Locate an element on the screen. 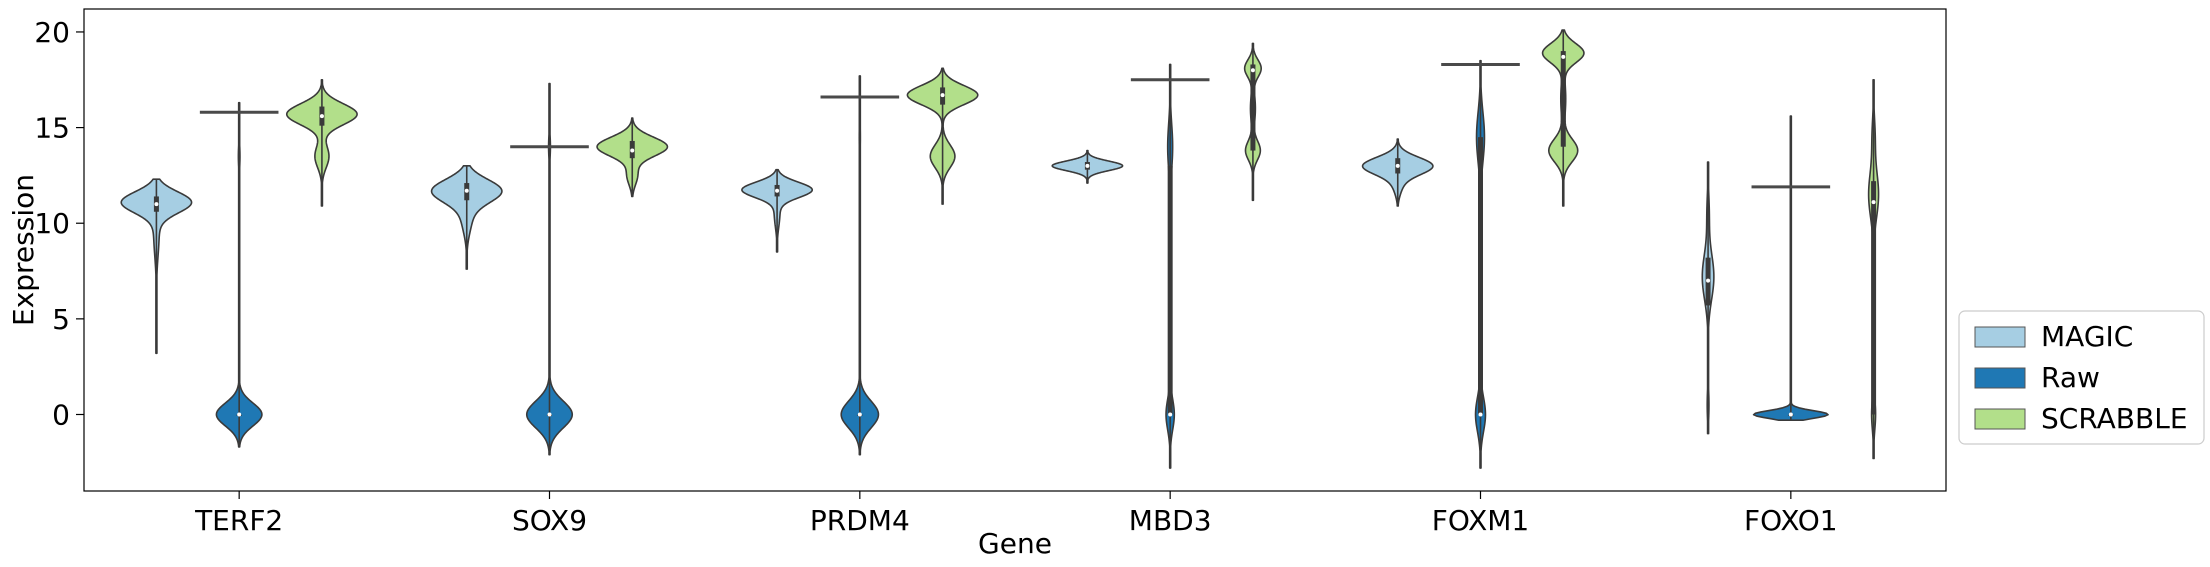 The width and height of the screenshot is (2210, 567). x-tick-label: SOX9 is located at coordinates (549, 520).